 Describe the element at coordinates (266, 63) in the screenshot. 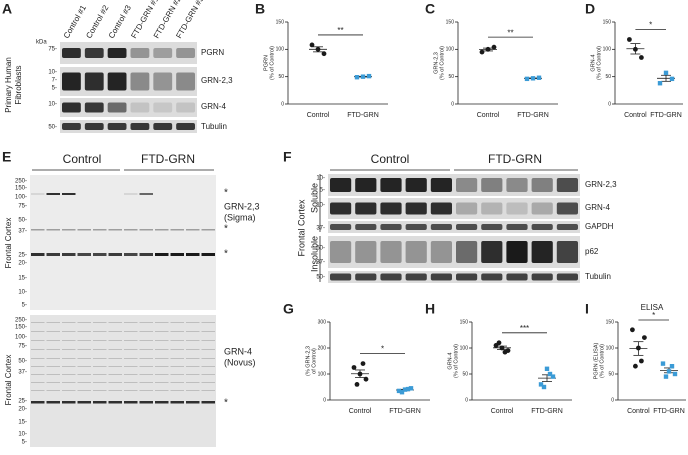

I see `y-axis-label: PGRN` at that location.